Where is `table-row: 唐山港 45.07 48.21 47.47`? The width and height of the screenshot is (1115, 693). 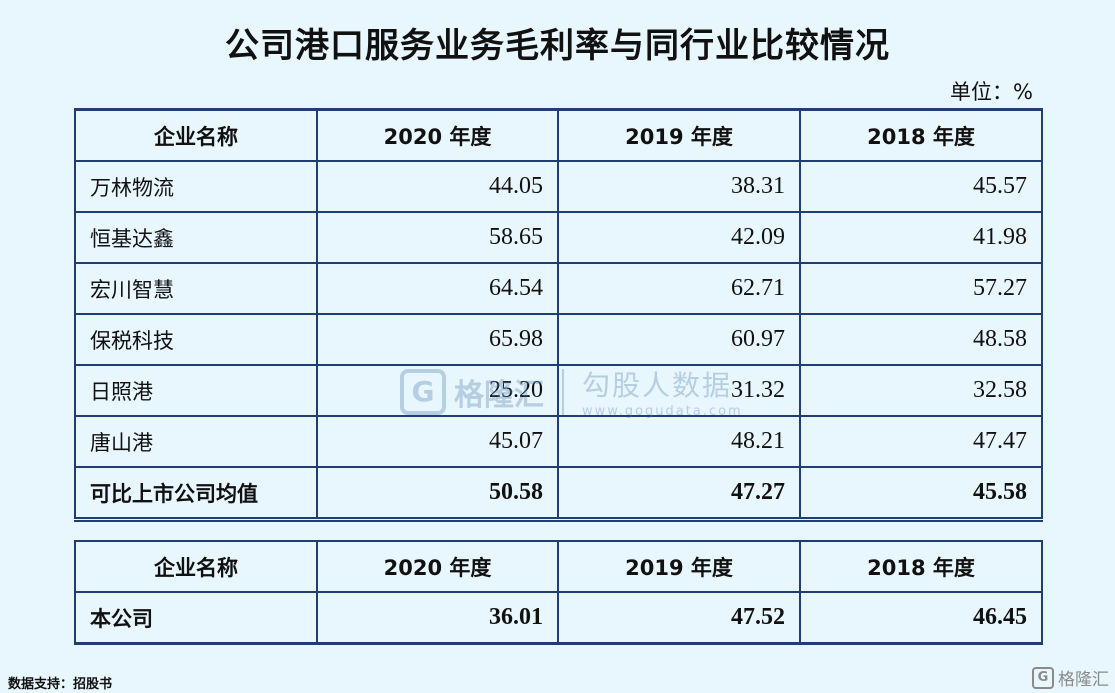
table-row: 唐山港 45.07 48.21 47.47 is located at coordinates (558, 441).